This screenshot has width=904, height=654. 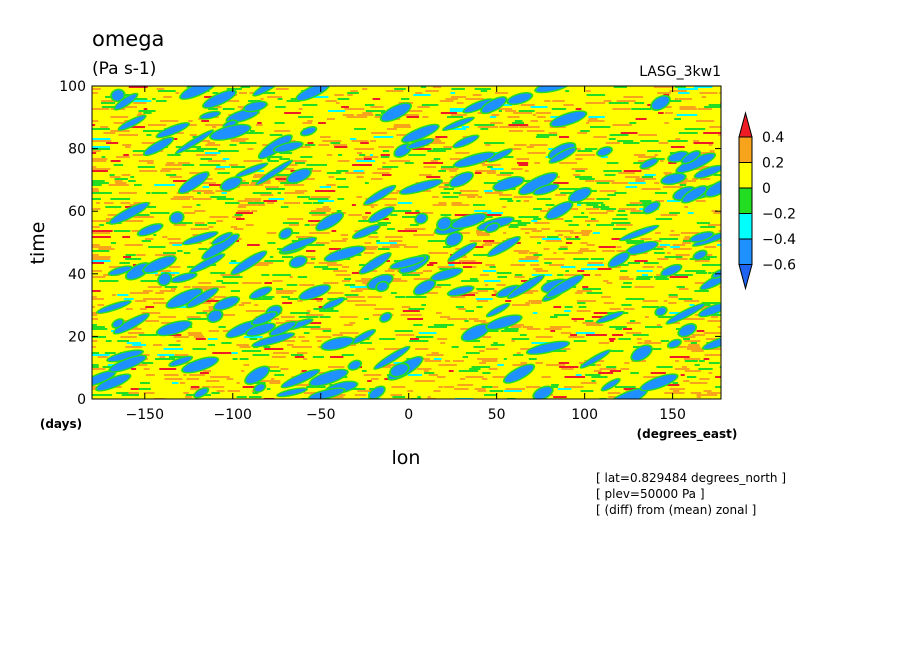 What do you see at coordinates (650, 494) in the screenshot?
I see `note-plev: [ plev=50000 Pa ]` at bounding box center [650, 494].